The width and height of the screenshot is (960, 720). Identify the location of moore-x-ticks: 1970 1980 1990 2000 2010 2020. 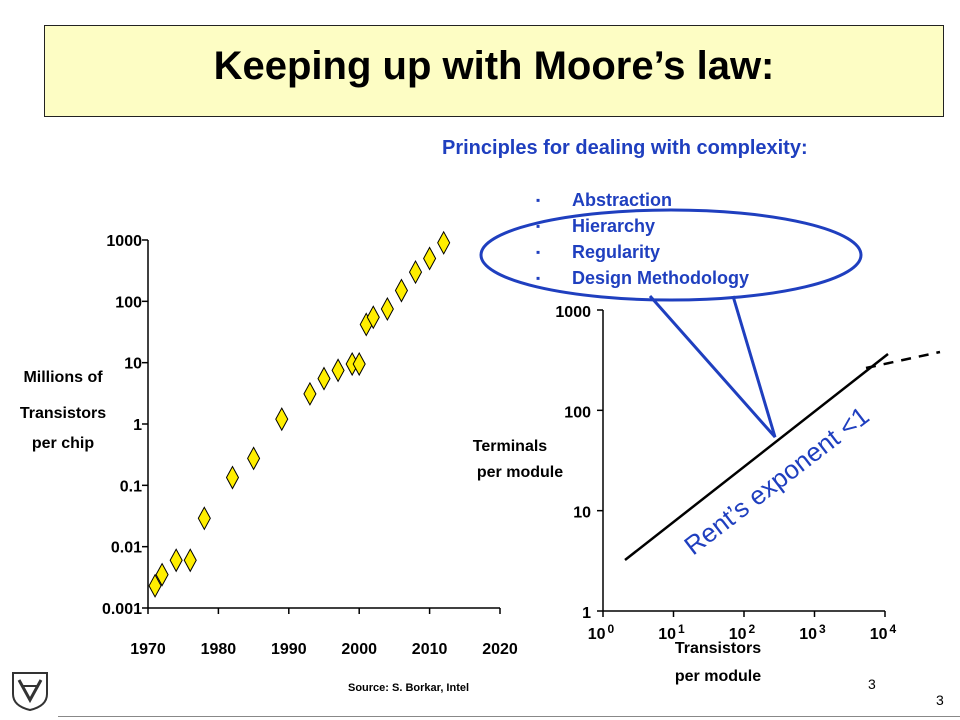
(324, 633).